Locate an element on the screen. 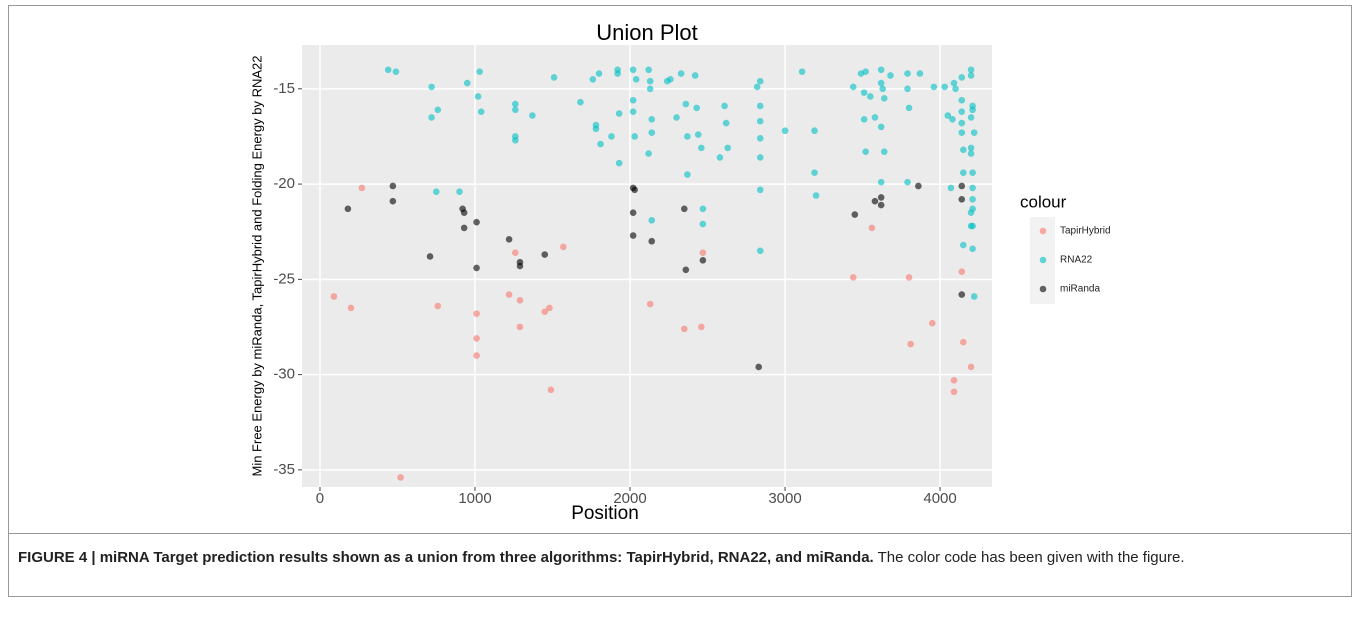 Image resolution: width=1362 pixels, height=633 pixels. legend-title: colour is located at coordinates (1043, 201).